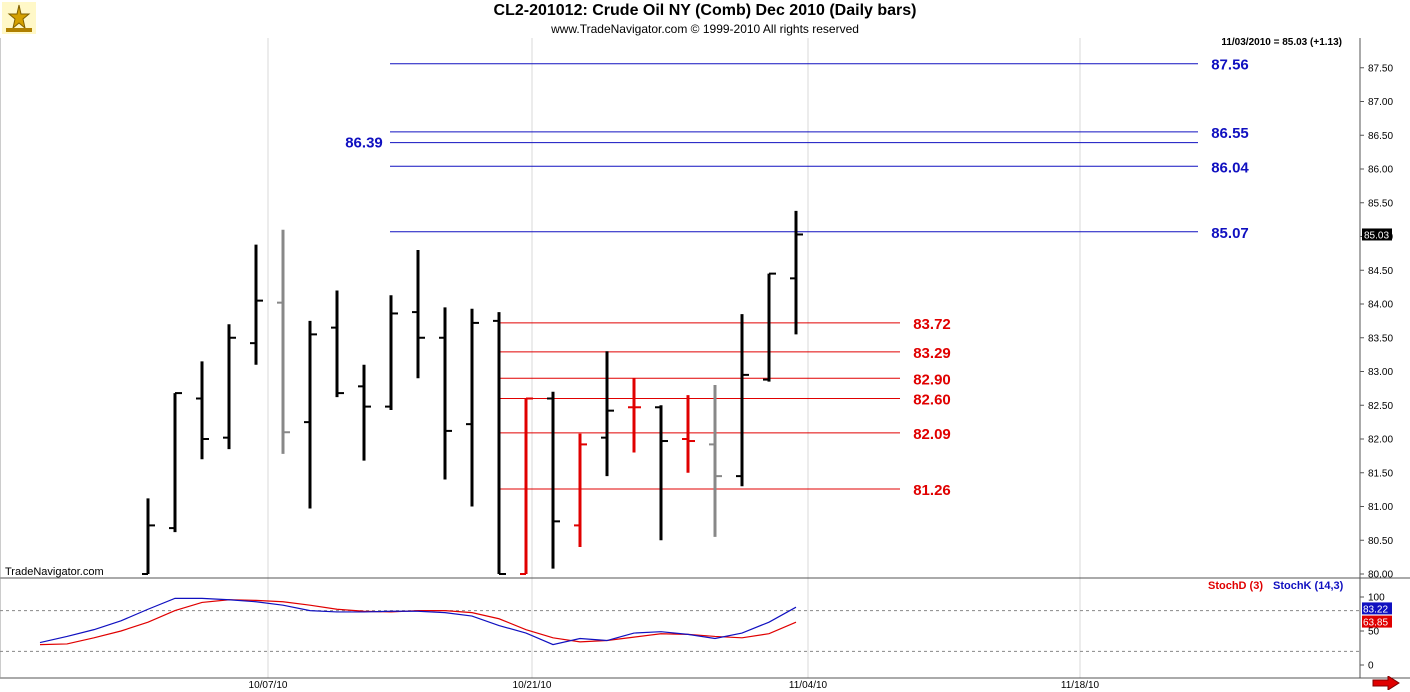 The height and width of the screenshot is (692, 1410). Describe the element at coordinates (1376, 598) in the screenshot. I see `stoch-tick-label: 100` at that location.